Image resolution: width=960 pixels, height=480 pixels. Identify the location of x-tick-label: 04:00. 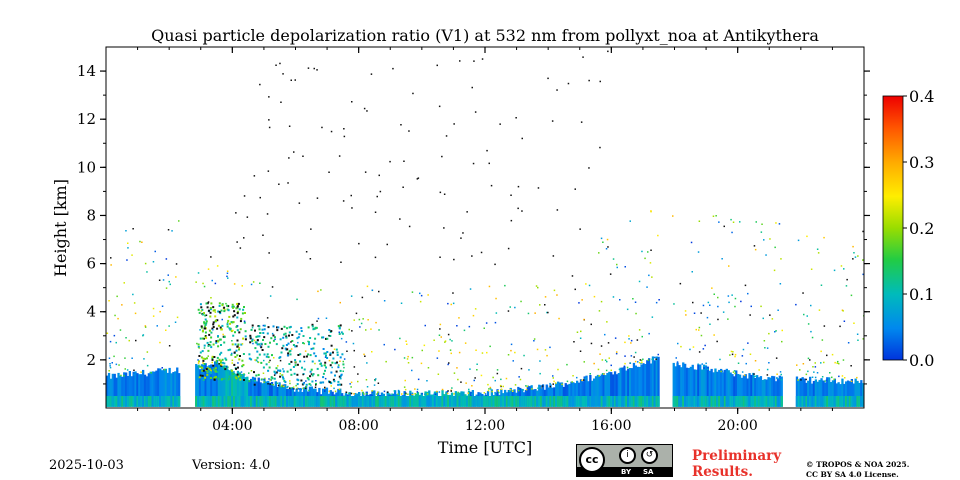
(232, 426).